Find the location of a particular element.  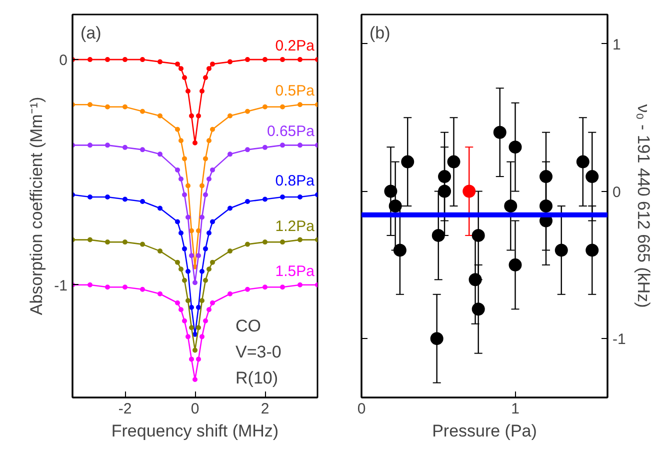

series-label: 0.5Pa is located at coordinates (295, 91).